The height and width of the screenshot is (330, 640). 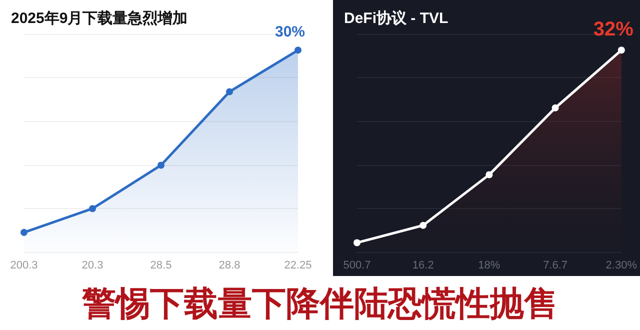 I want to click on annotation: 32%, so click(x=613, y=29).